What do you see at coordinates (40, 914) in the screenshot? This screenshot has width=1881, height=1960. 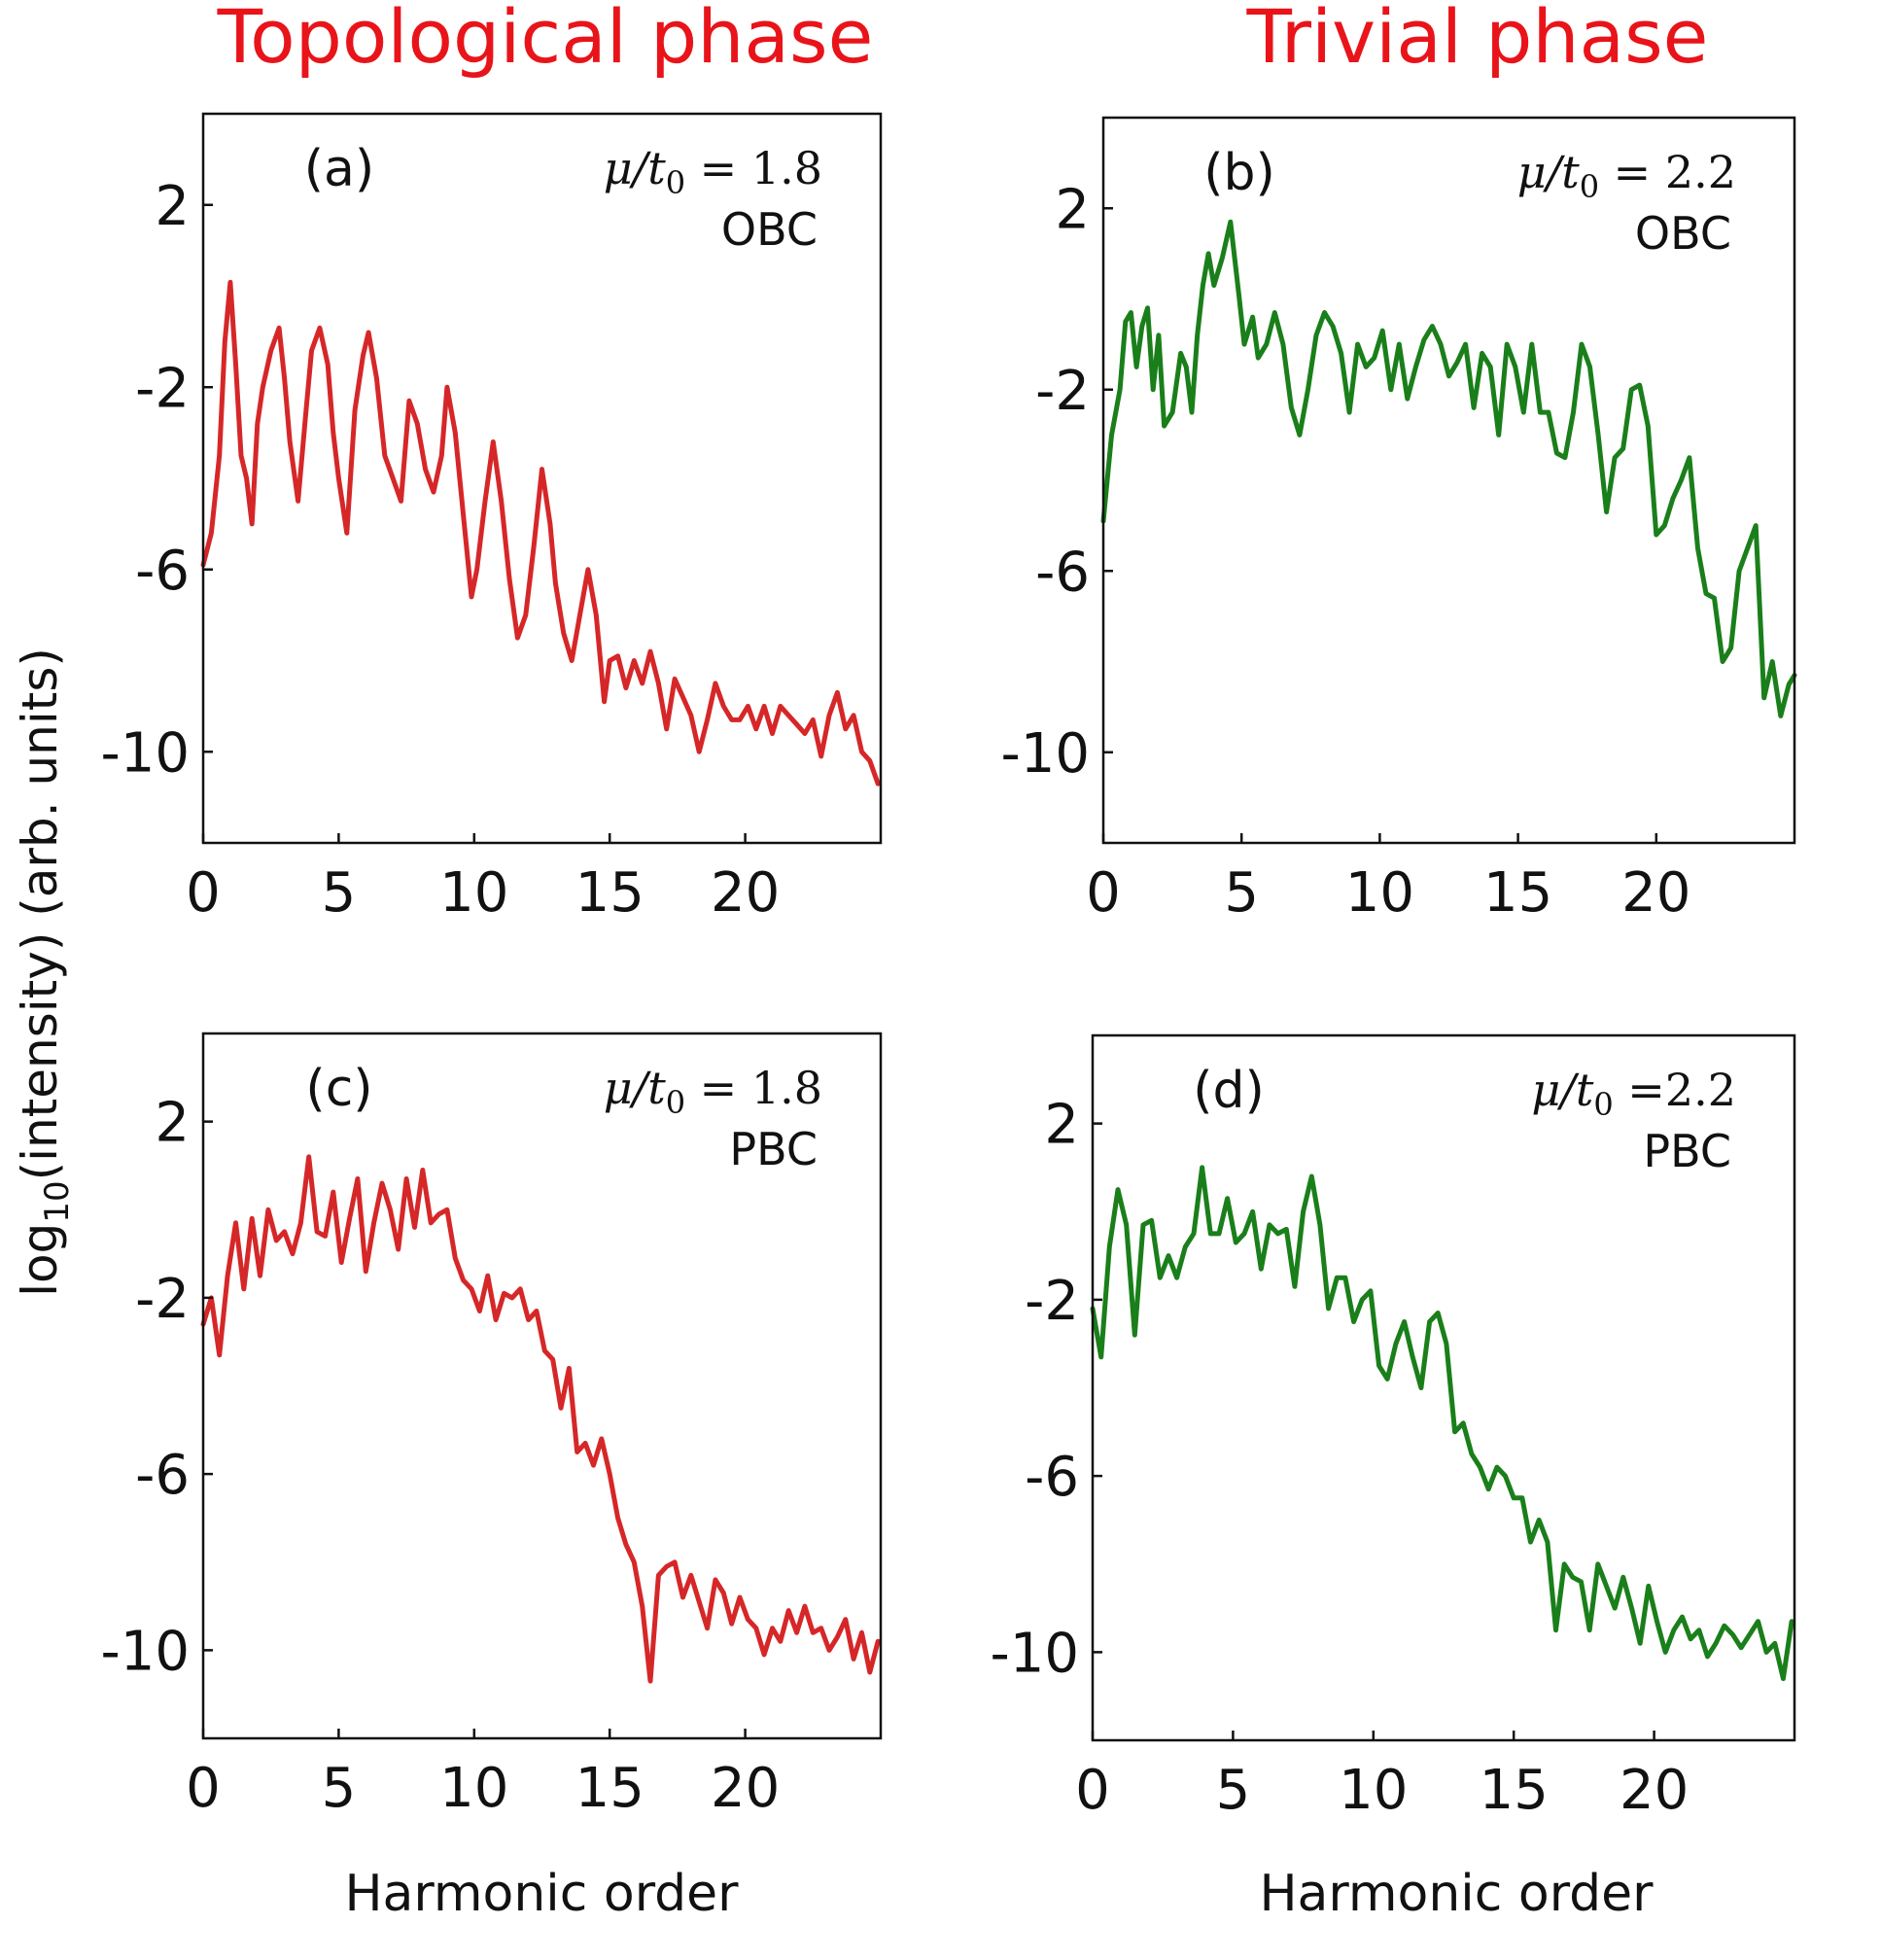 I see `y-axis-label-rest: (intensity) (arb. units)` at bounding box center [40, 914].